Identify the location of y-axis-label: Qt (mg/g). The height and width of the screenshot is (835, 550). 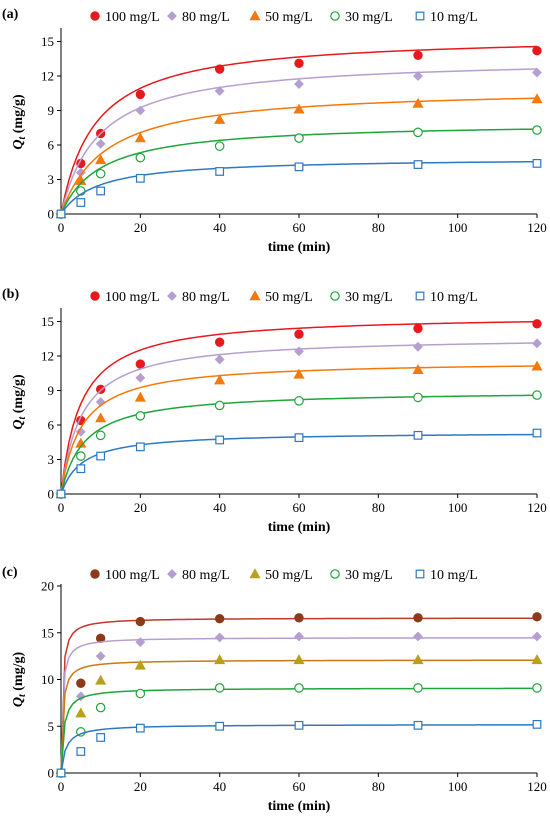
(19, 680).